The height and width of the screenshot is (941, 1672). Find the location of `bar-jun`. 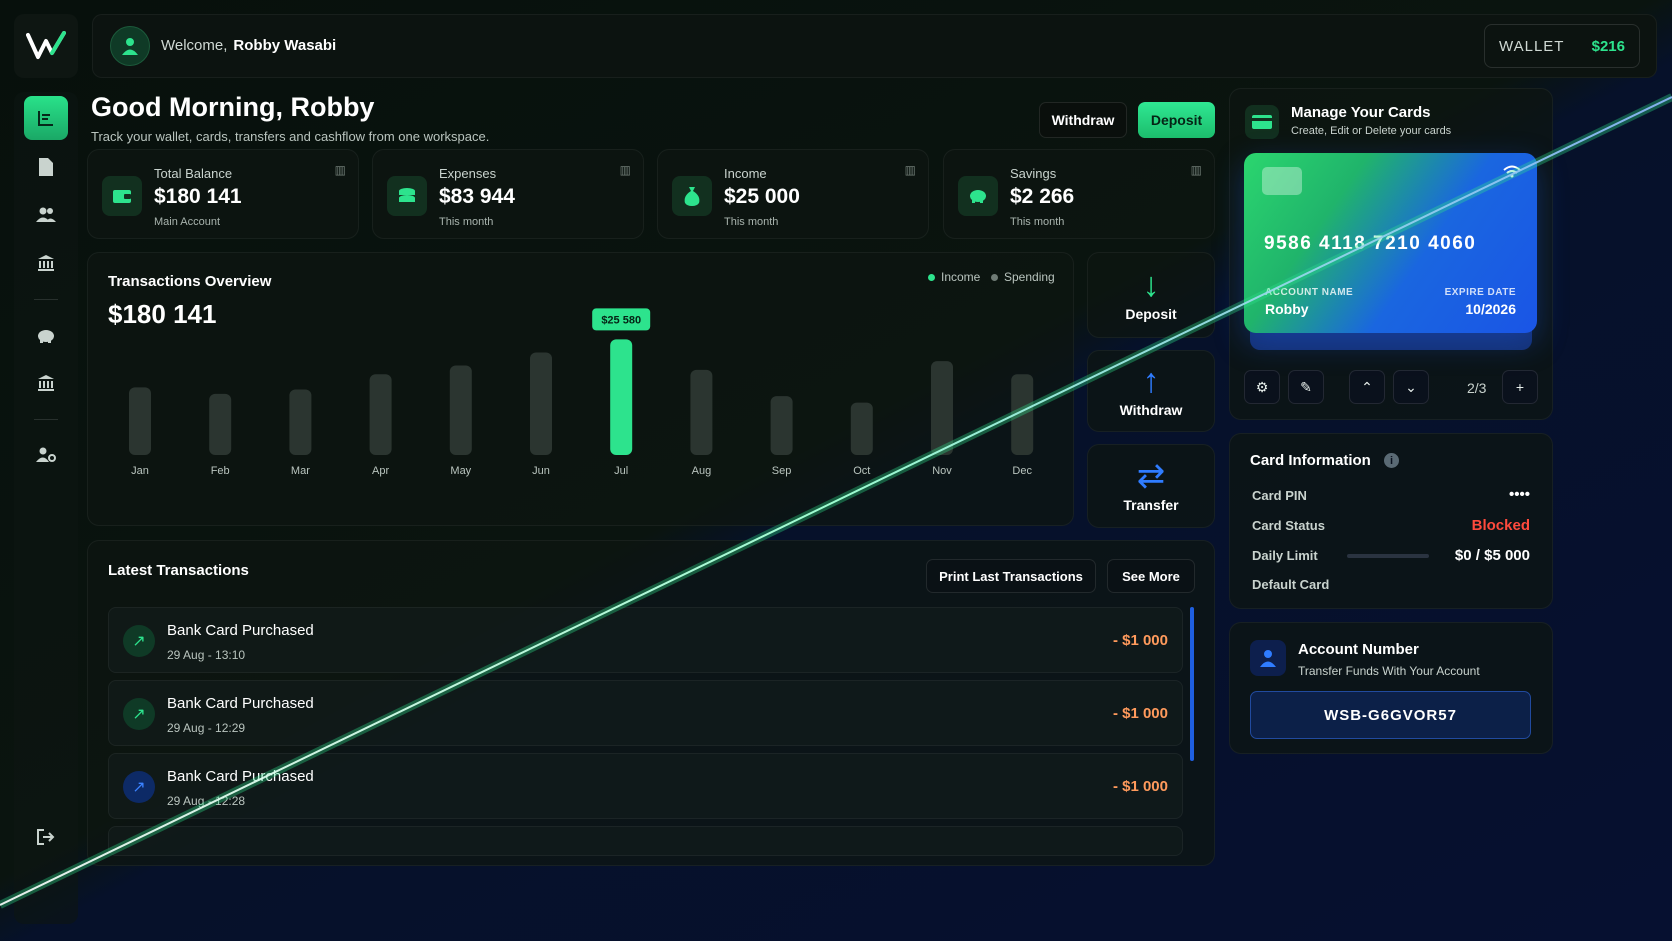

bar-jun is located at coordinates (541, 403).